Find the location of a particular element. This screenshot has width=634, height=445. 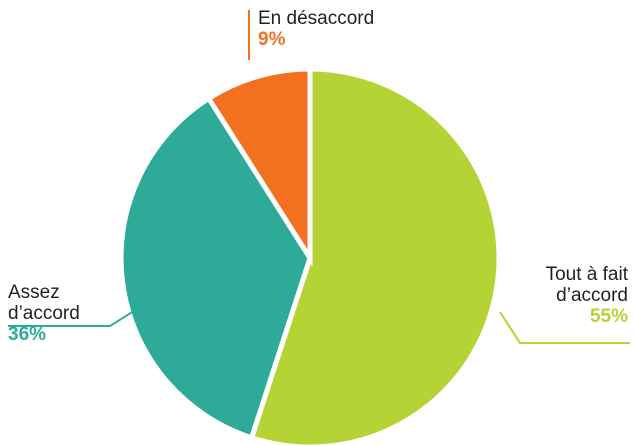

slice-label: Tout à fait d’accord 55% is located at coordinates (568, 295).